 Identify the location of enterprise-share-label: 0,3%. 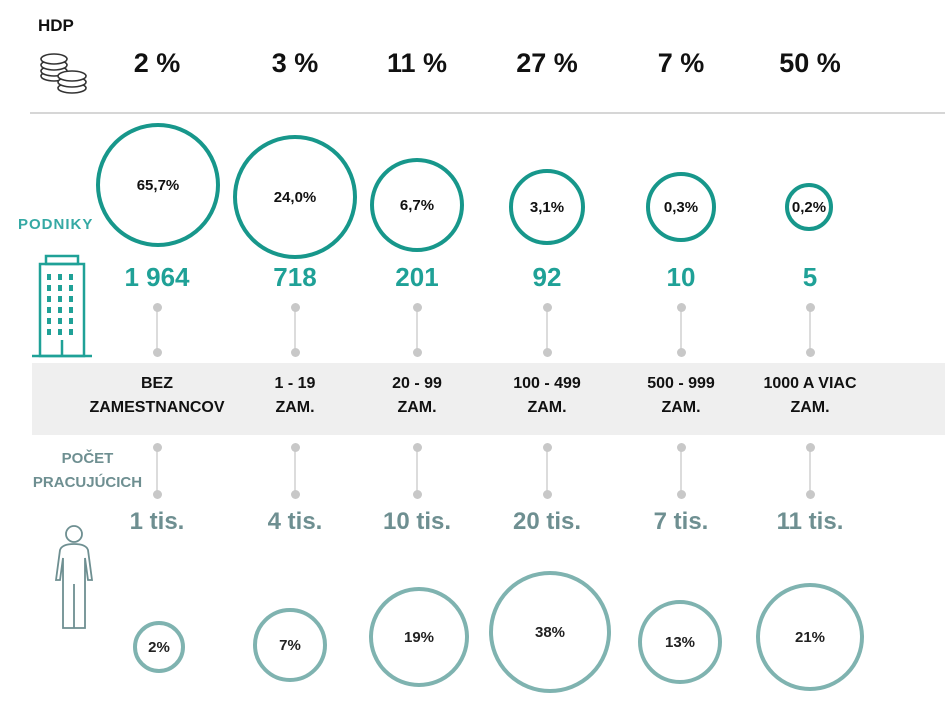
(681, 207).